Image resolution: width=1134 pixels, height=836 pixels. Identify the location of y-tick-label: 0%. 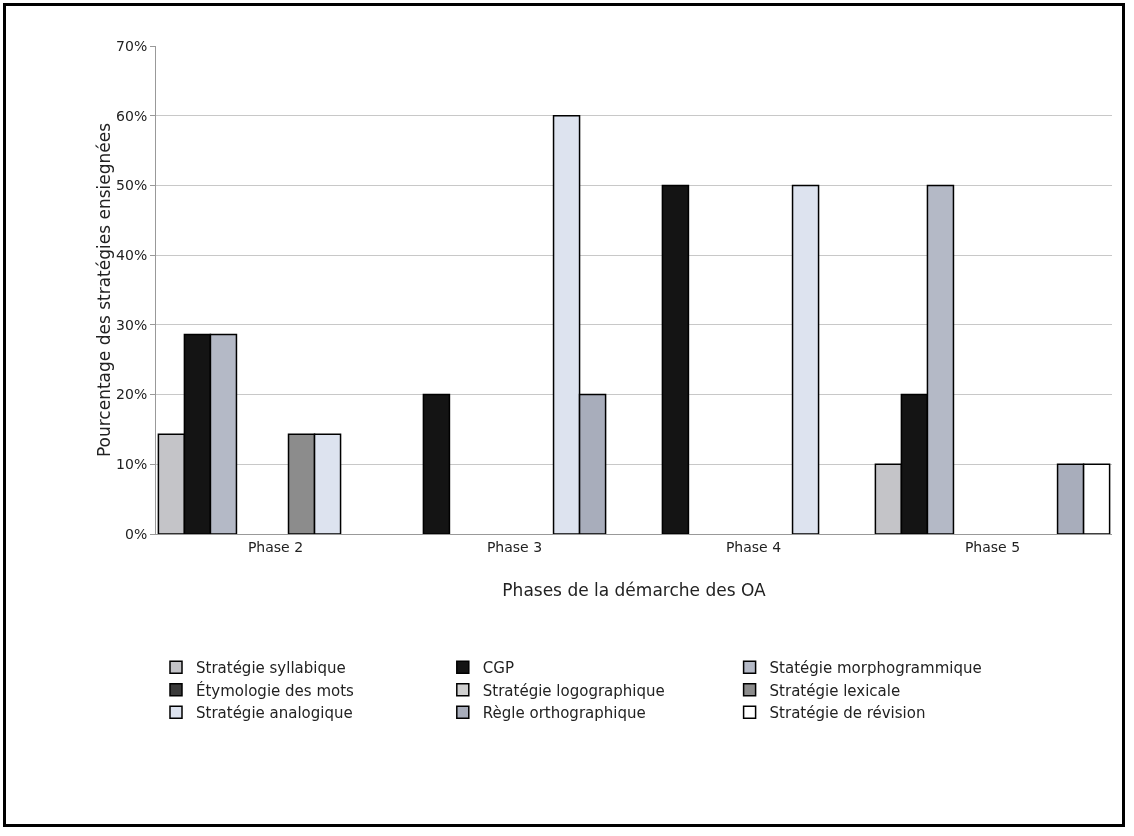
(136, 533).